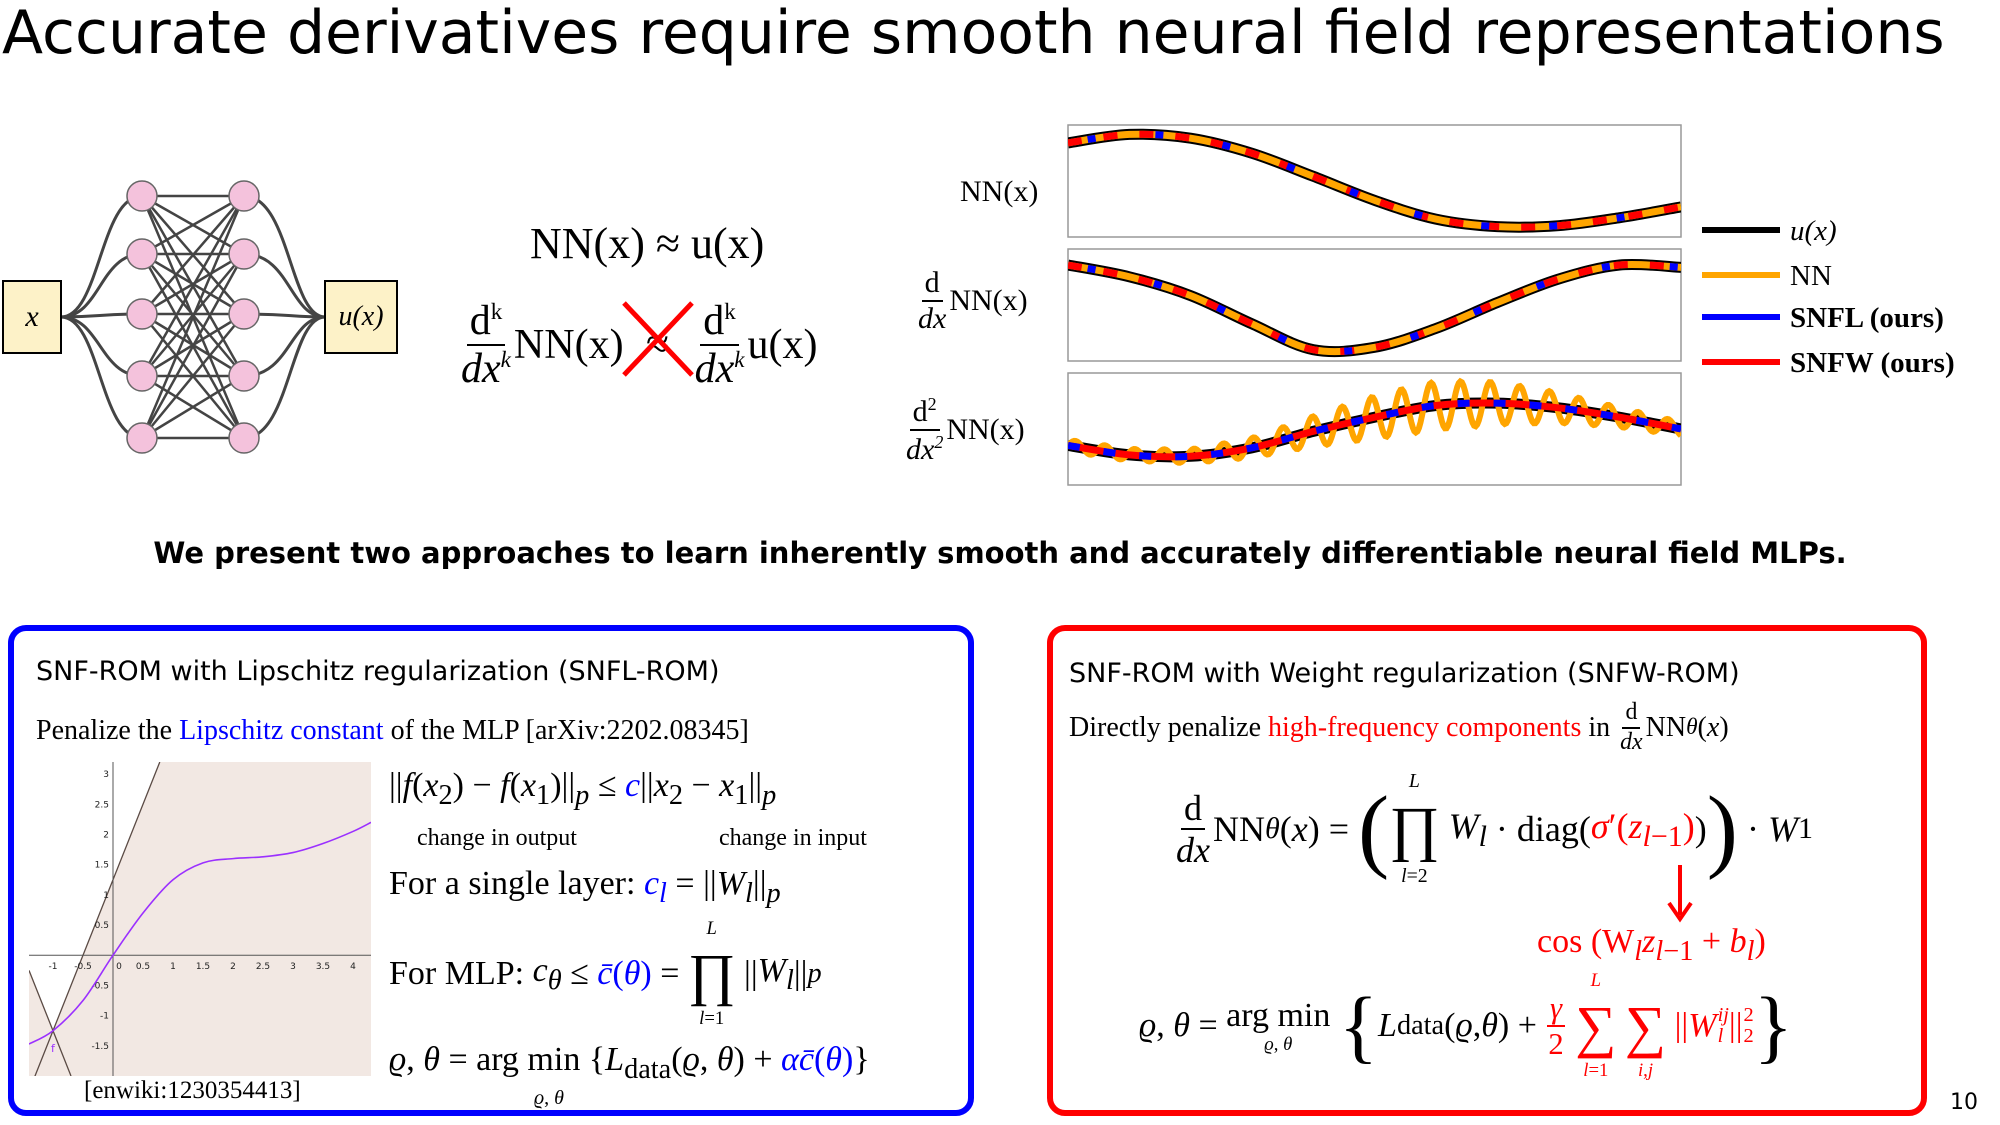  I want to click on function-curve, so click(200, 933).